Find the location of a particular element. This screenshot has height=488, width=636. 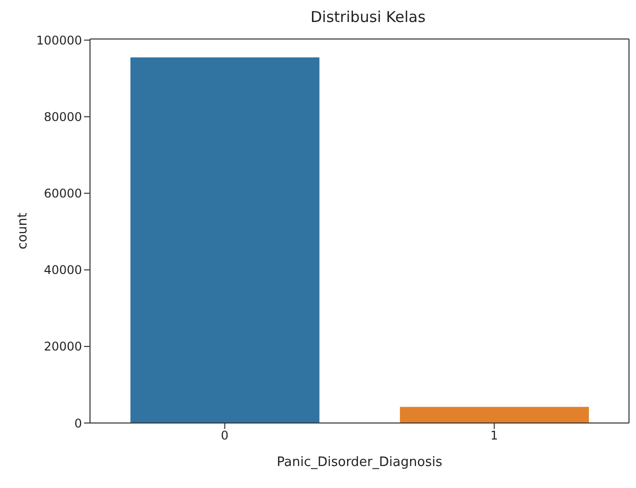

y-tick-label: 40000 is located at coordinates (63, 270).